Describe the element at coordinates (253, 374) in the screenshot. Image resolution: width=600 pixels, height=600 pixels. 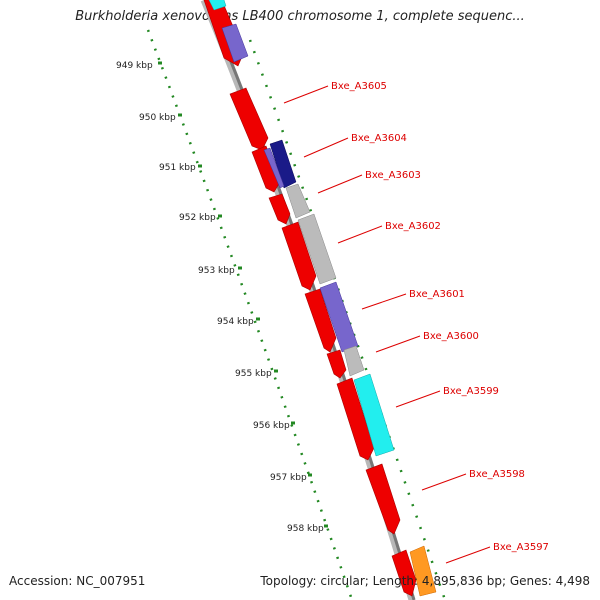
I see `scale-label: 955 kbp` at that location.